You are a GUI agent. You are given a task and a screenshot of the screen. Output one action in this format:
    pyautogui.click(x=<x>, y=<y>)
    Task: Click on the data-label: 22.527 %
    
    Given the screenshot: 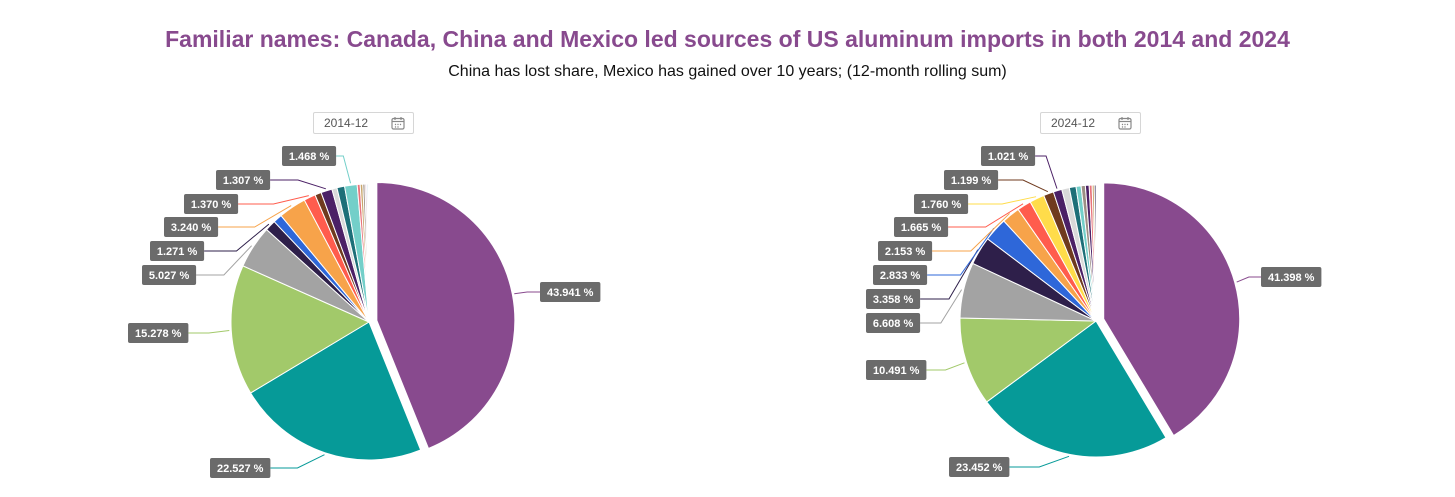 What is the action you would take?
    pyautogui.click(x=240, y=469)
    